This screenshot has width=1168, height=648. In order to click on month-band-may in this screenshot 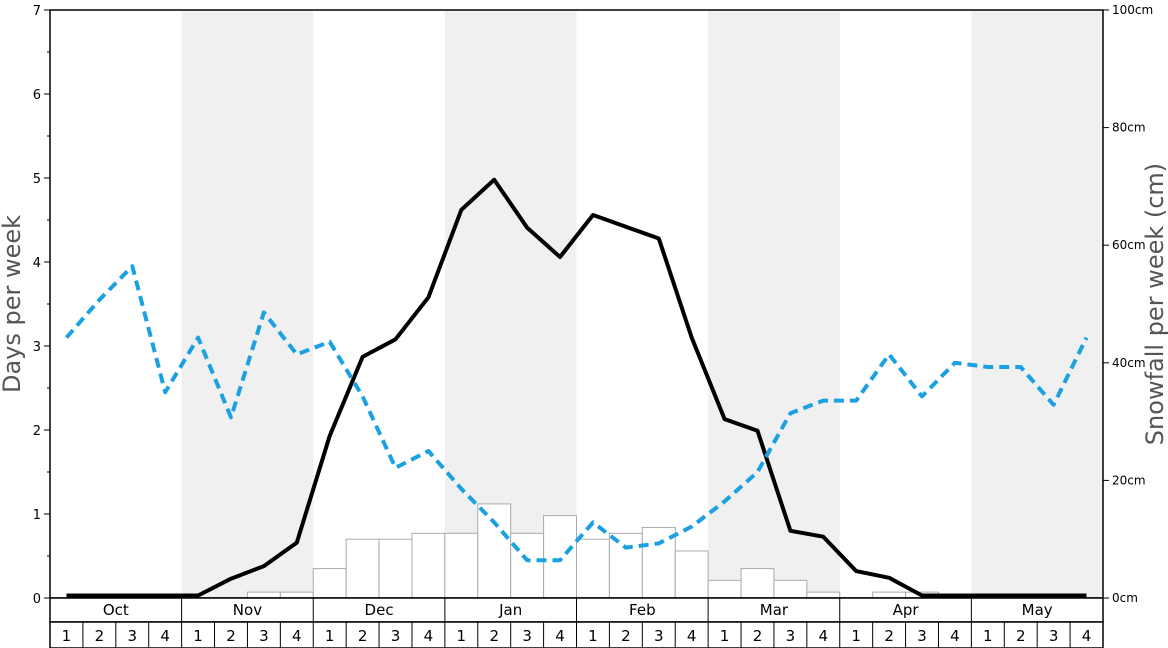, I will do `click(1037, 304)`.